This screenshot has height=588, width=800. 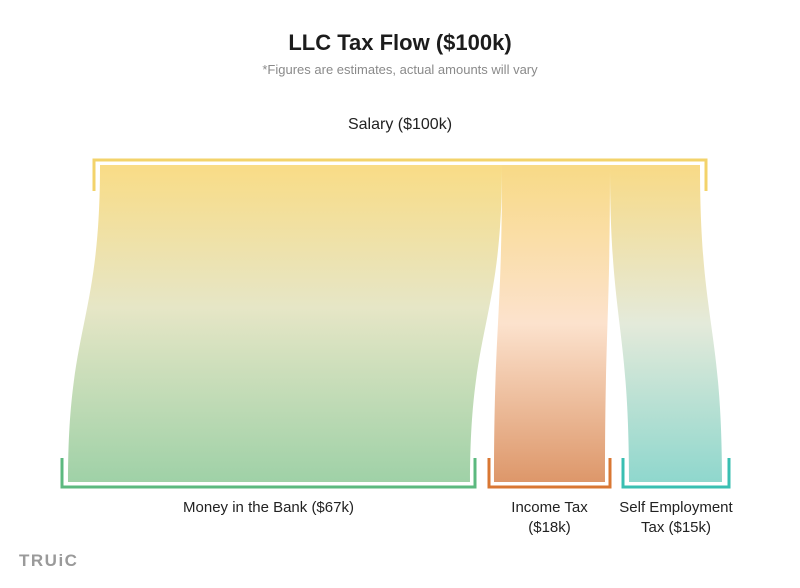 What do you see at coordinates (400, 124) in the screenshot?
I see `source-label: Salary ($100k)` at bounding box center [400, 124].